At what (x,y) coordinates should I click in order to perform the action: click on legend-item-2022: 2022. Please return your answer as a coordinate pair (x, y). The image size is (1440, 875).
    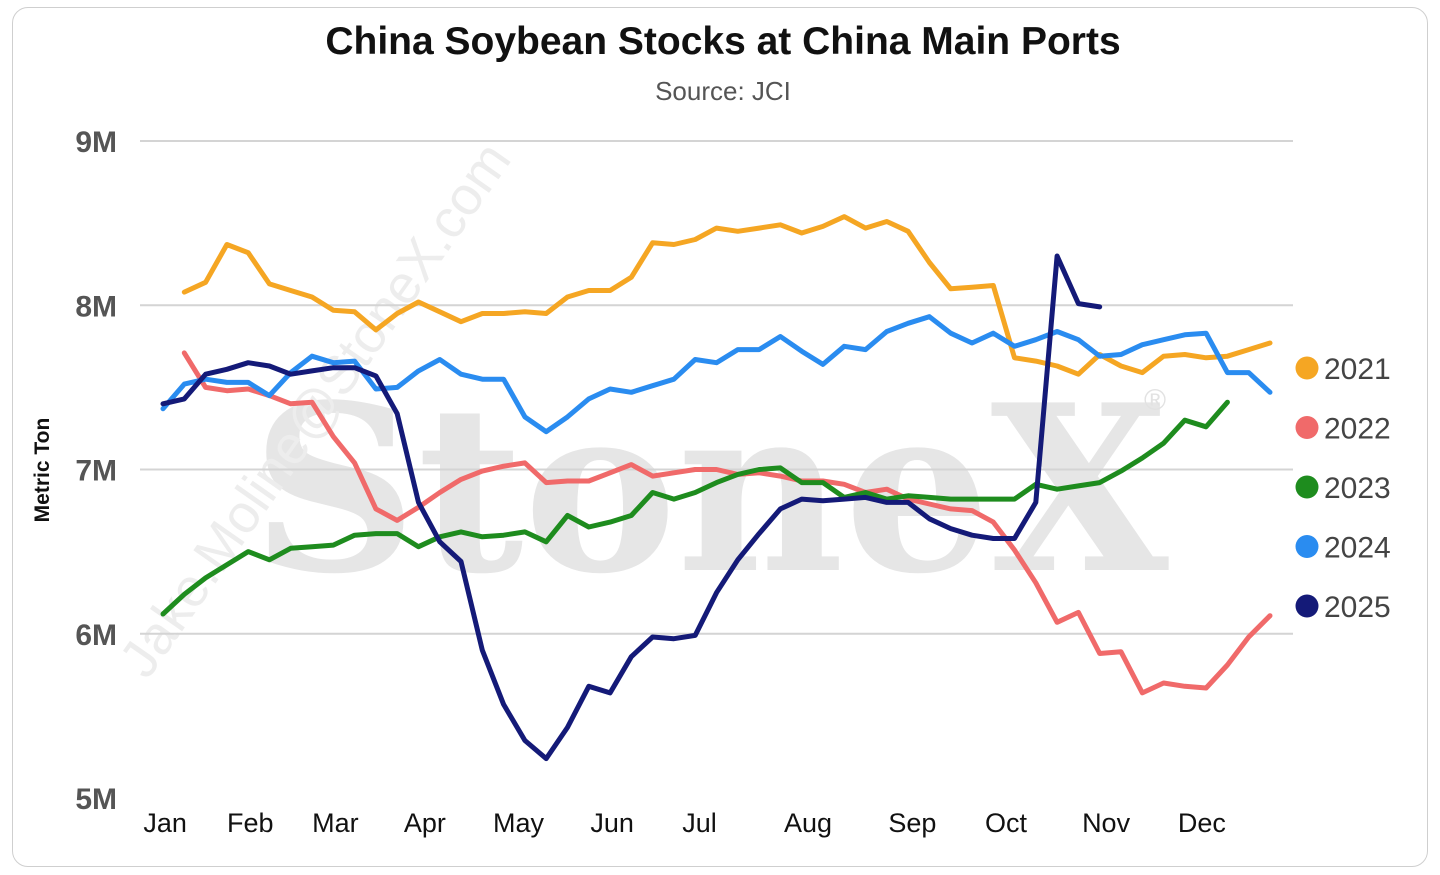
    Looking at the image, I should click on (1343, 429).